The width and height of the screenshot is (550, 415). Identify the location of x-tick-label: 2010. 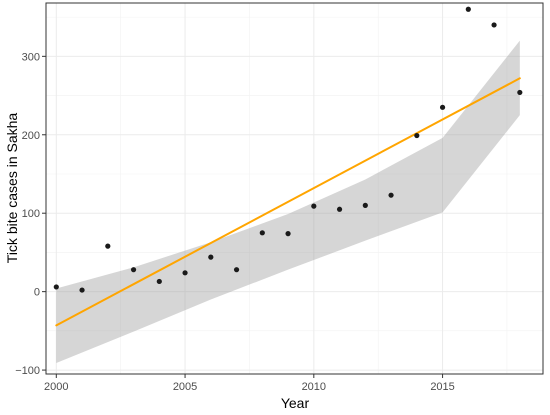
(314, 387).